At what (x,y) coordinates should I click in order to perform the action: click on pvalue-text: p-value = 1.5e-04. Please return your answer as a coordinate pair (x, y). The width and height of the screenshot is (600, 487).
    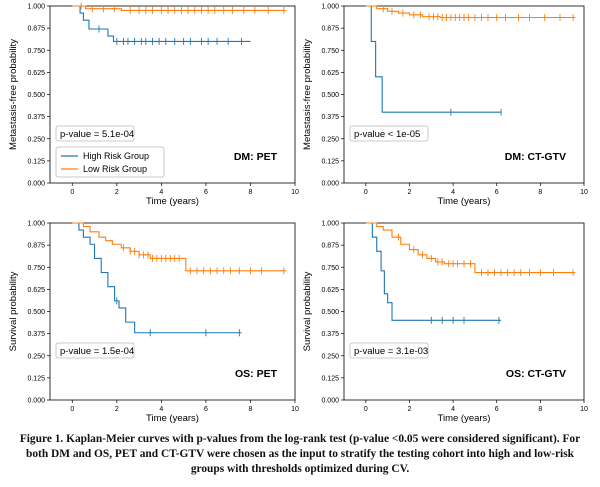
    Looking at the image, I should click on (97, 351).